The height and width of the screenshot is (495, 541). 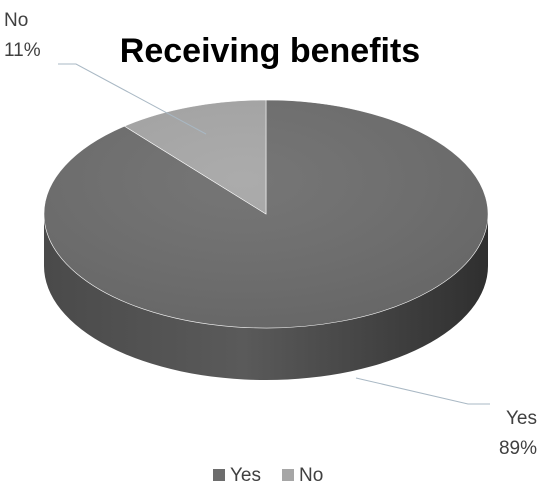 I want to click on legend: Yes No, so click(x=268, y=475).